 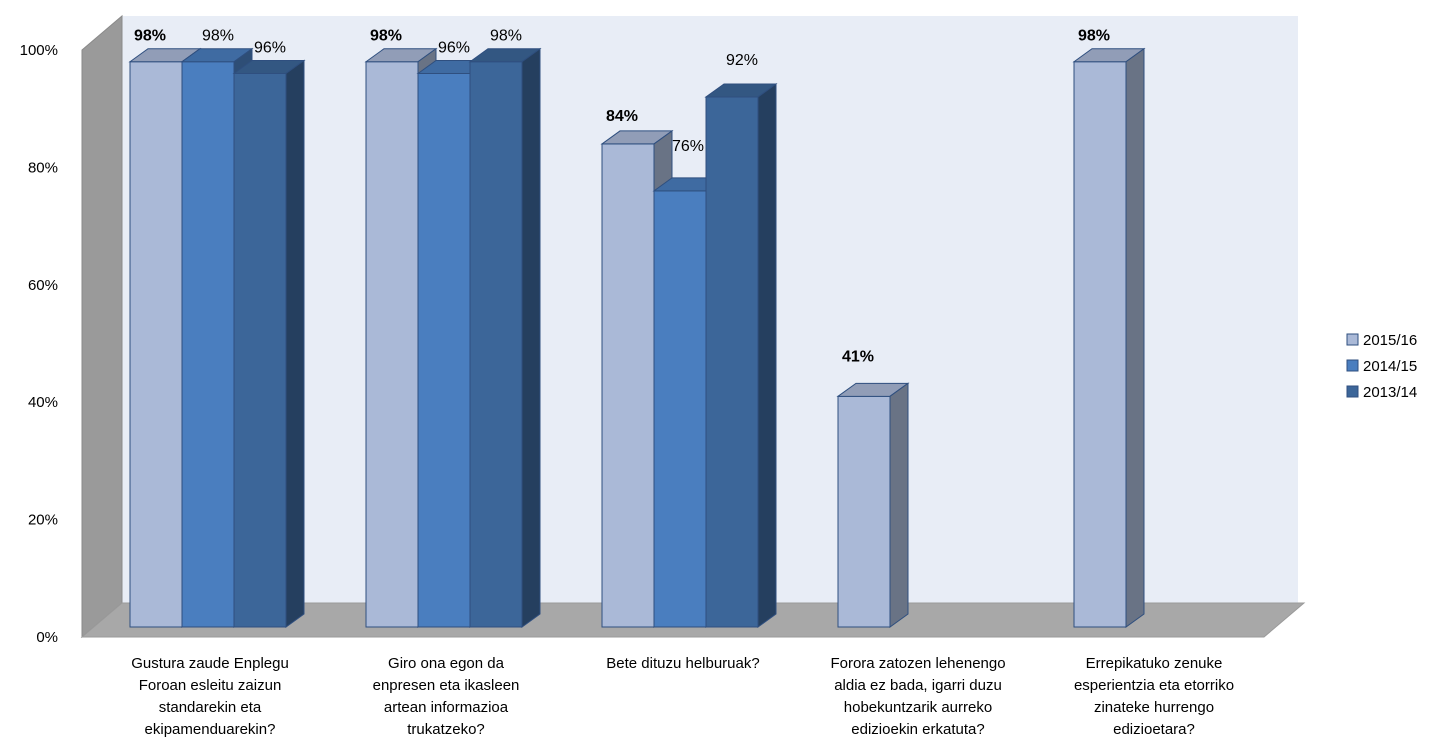 I want to click on x-label-line: hobekuntzarik aurreko, so click(x=918, y=707).